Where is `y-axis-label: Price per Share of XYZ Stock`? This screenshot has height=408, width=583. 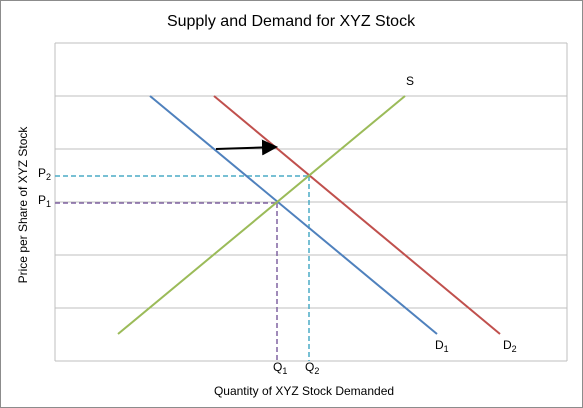 y-axis-label: Price per Share of XYZ Stock is located at coordinates (23, 205).